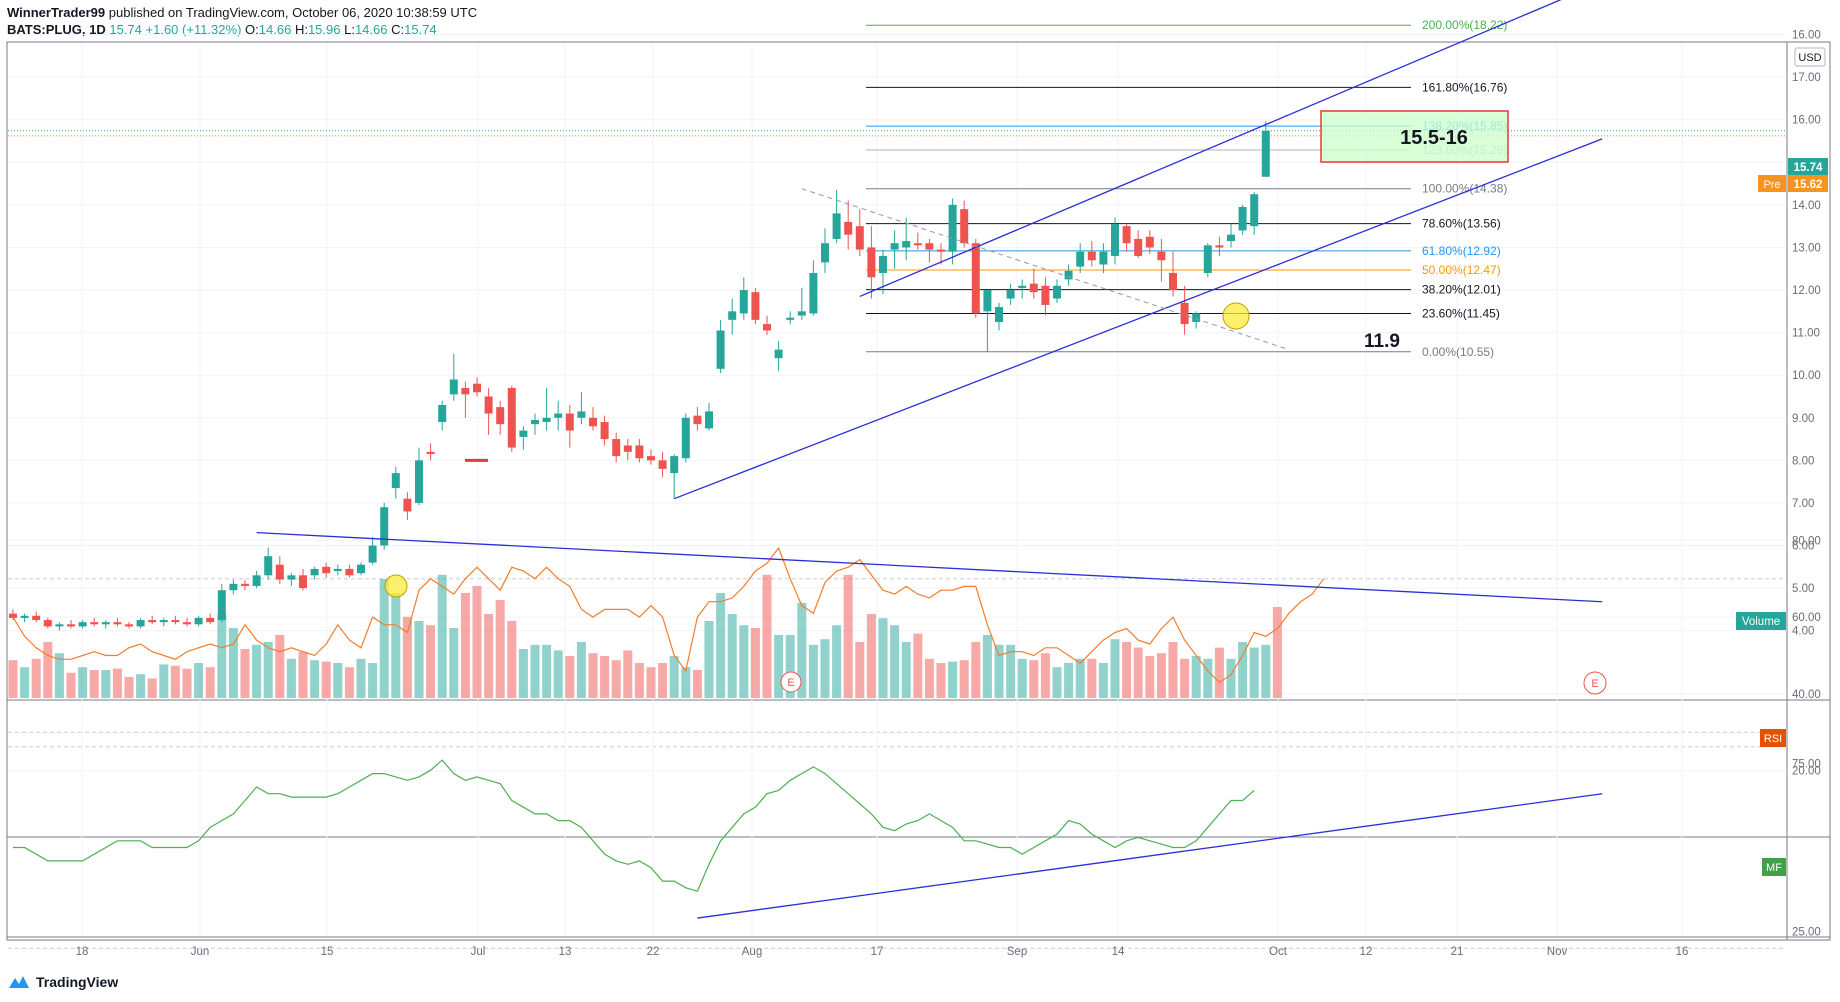 Image resolution: width=1840 pixels, height=1002 pixels. Describe the element at coordinates (420, 29) in the screenshot. I see `close-value: 15.74` at that location.